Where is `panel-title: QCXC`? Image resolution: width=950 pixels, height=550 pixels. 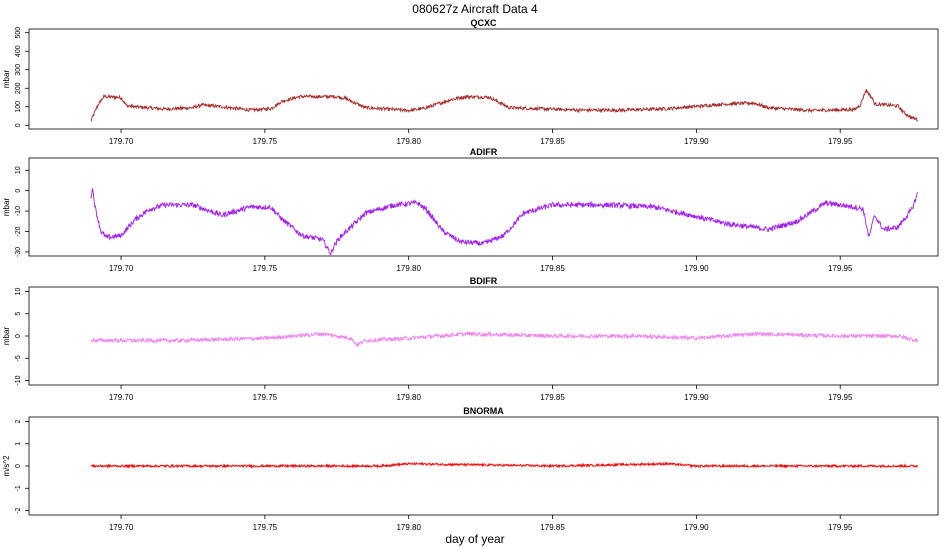
panel-title: QCXC is located at coordinates (483, 23).